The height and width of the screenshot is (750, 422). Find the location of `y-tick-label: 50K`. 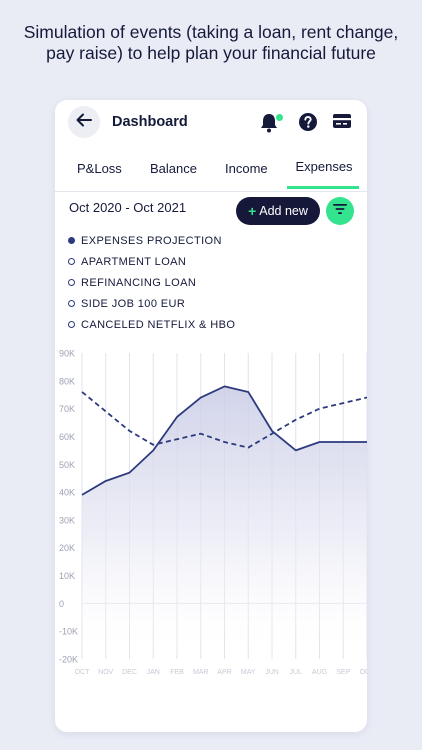

y-tick-label: 50K is located at coordinates (67, 465).